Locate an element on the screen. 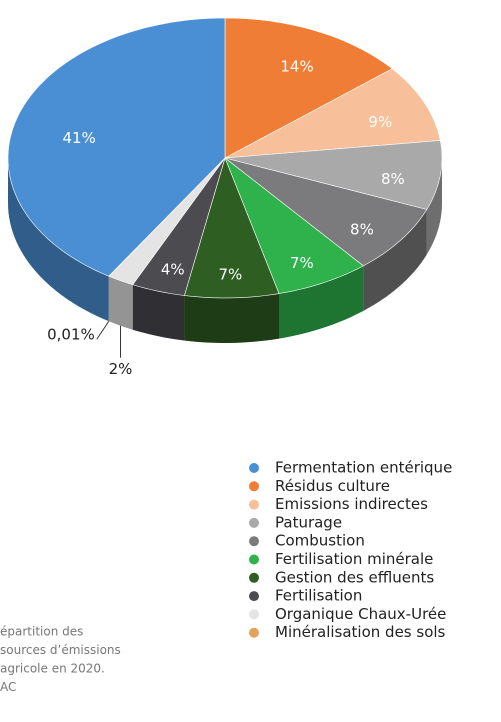 This screenshot has height=722, width=501. data-label: 4% is located at coordinates (173, 269).